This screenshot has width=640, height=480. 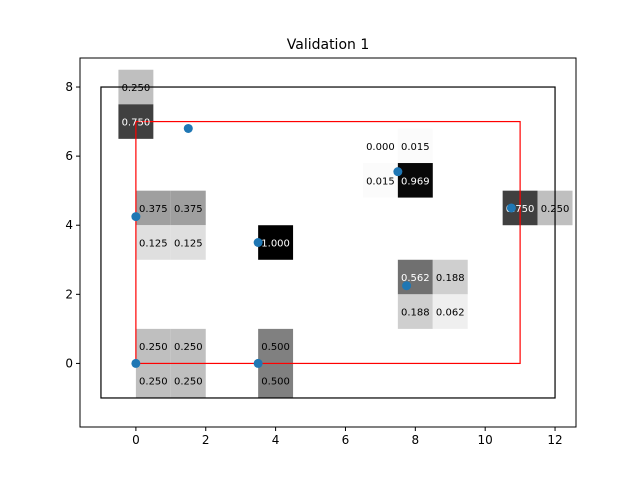 What do you see at coordinates (206, 440) in the screenshot?
I see `x-tick-label: 2` at bounding box center [206, 440].